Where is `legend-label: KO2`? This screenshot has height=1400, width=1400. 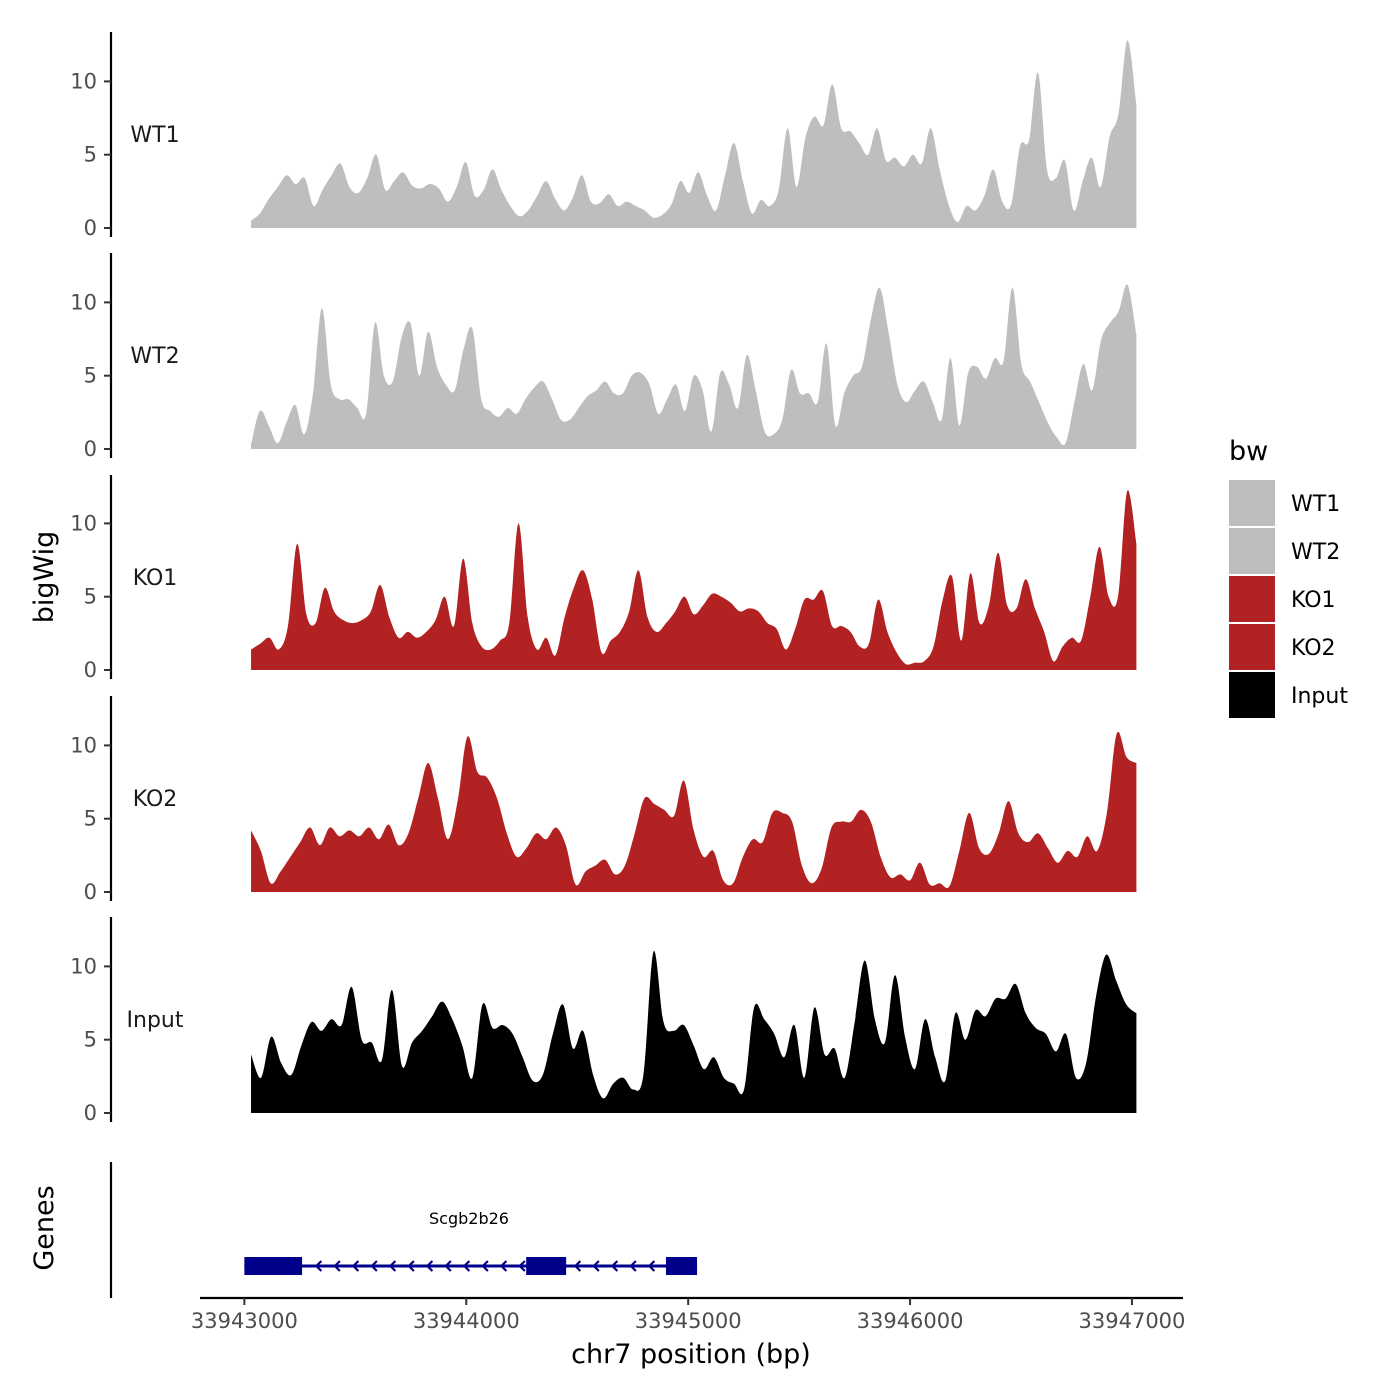
legend-label: KO2 is located at coordinates (1313, 648).